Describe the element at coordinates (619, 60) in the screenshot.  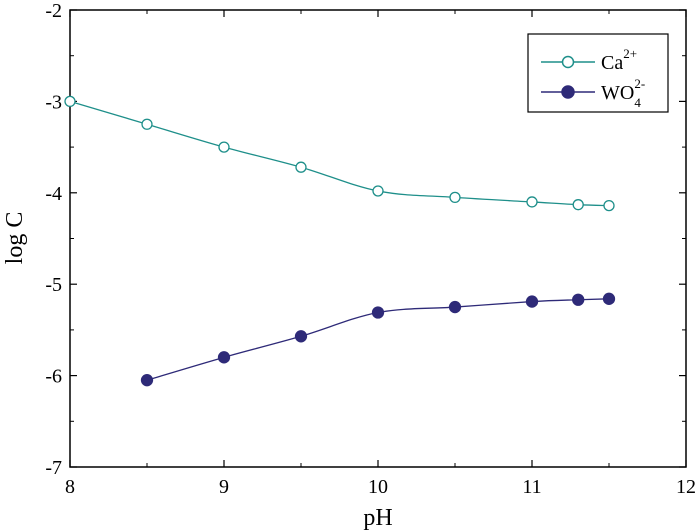
I see `legend-label: Ca2+` at that location.